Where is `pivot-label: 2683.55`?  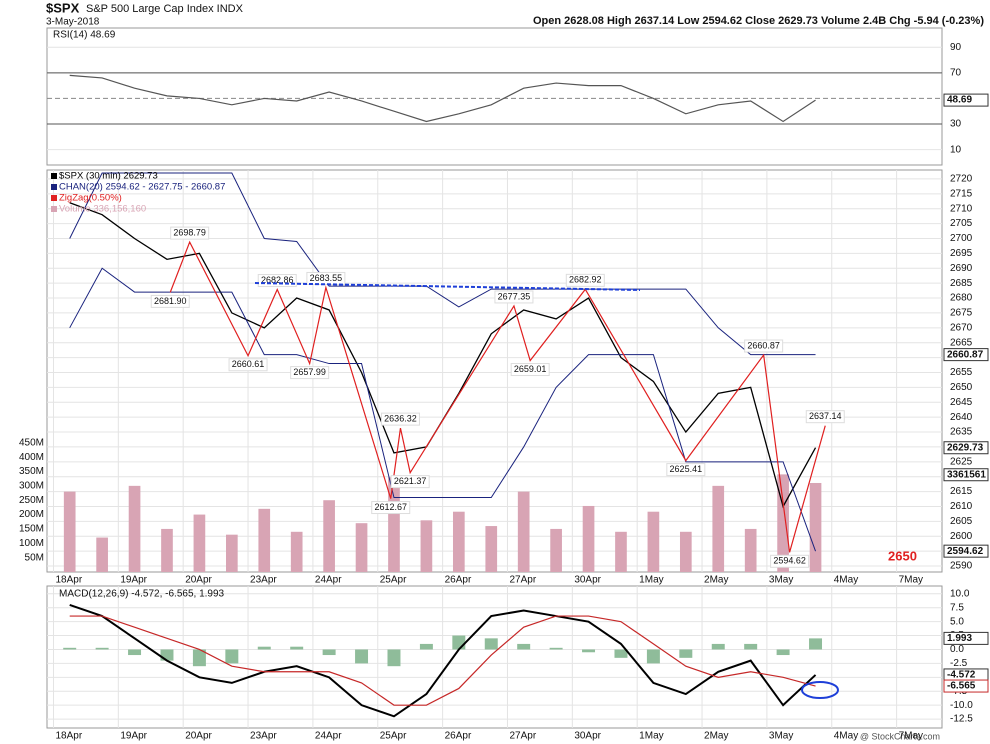
pivot-label: 2683.55 is located at coordinates (326, 278).